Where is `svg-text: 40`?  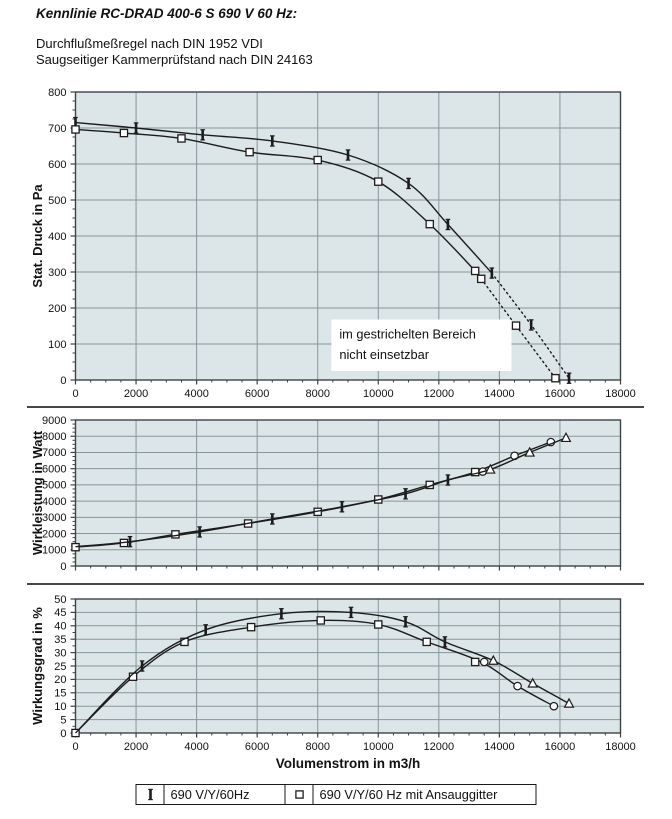 svg-text: 40 is located at coordinates (60, 627).